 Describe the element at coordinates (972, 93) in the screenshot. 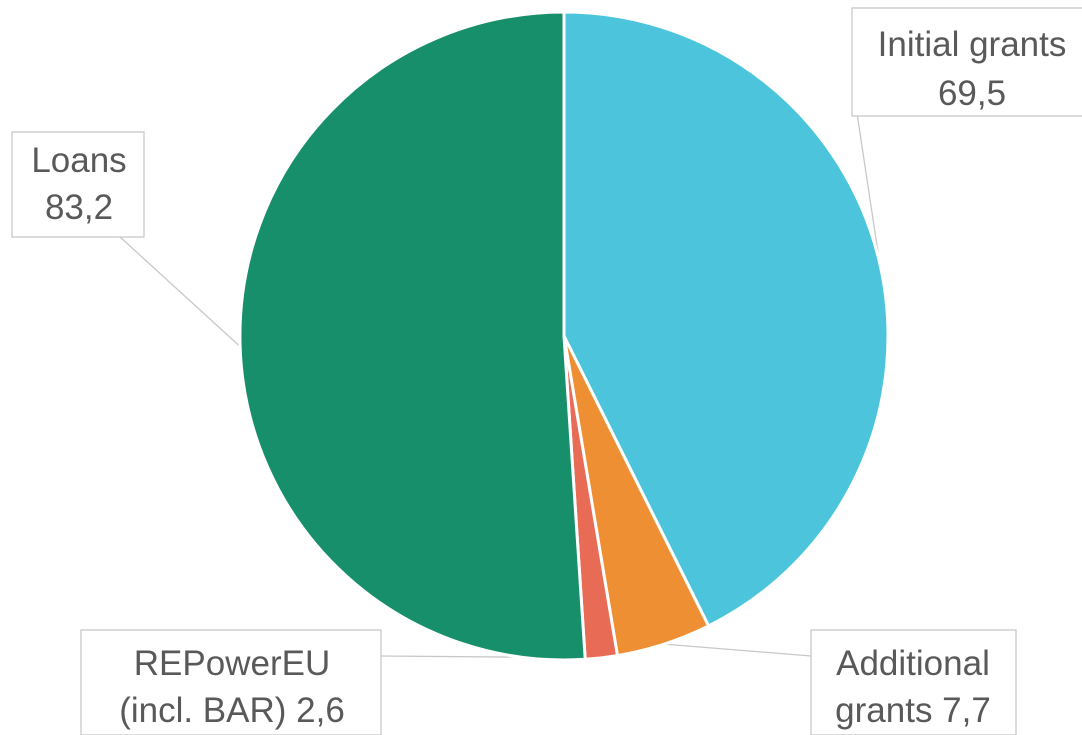

I see `data-label-text: 69,5` at that location.